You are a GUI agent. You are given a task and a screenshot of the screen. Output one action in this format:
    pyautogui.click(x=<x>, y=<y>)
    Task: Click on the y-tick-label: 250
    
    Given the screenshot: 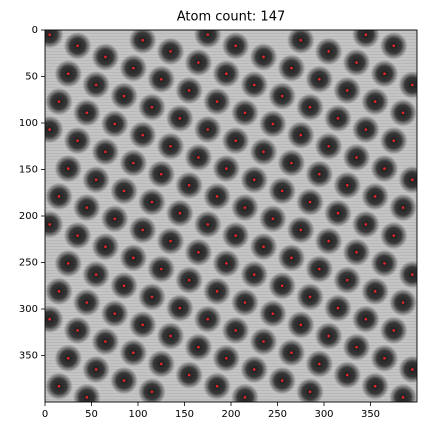 What is the action you would take?
    pyautogui.click(x=28, y=263)
    